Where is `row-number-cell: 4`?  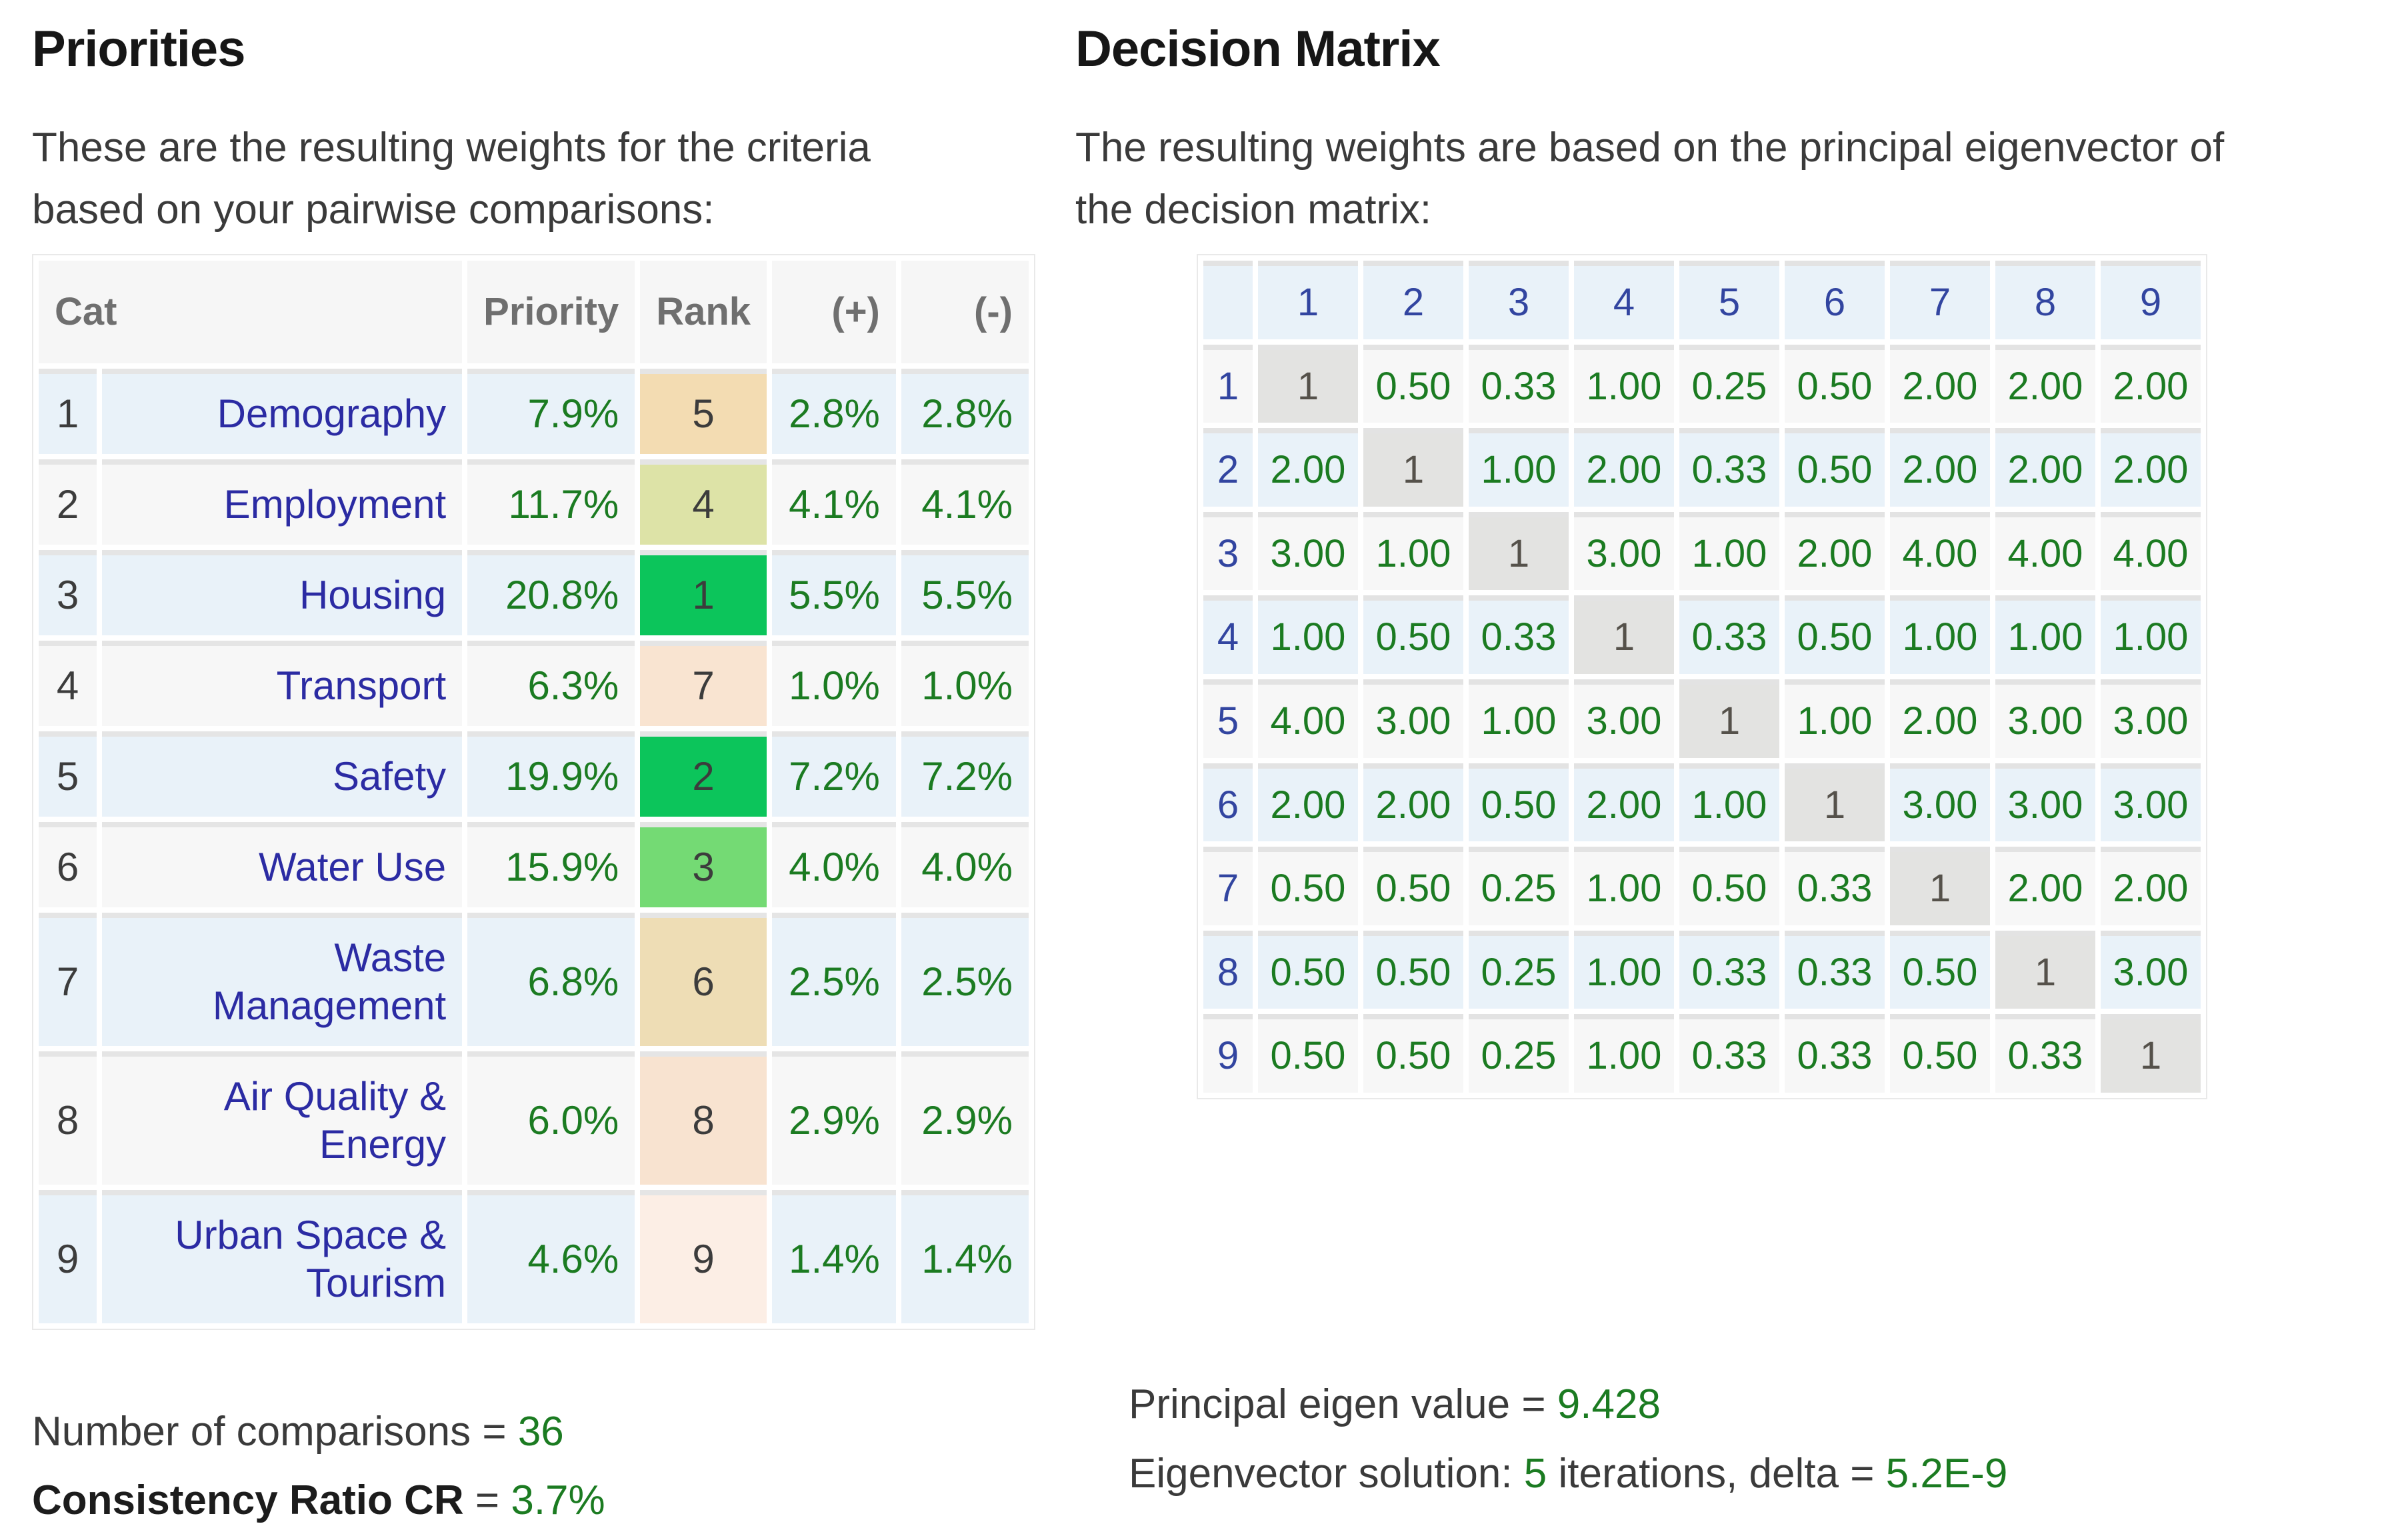 row-number-cell: 4 is located at coordinates (68, 683).